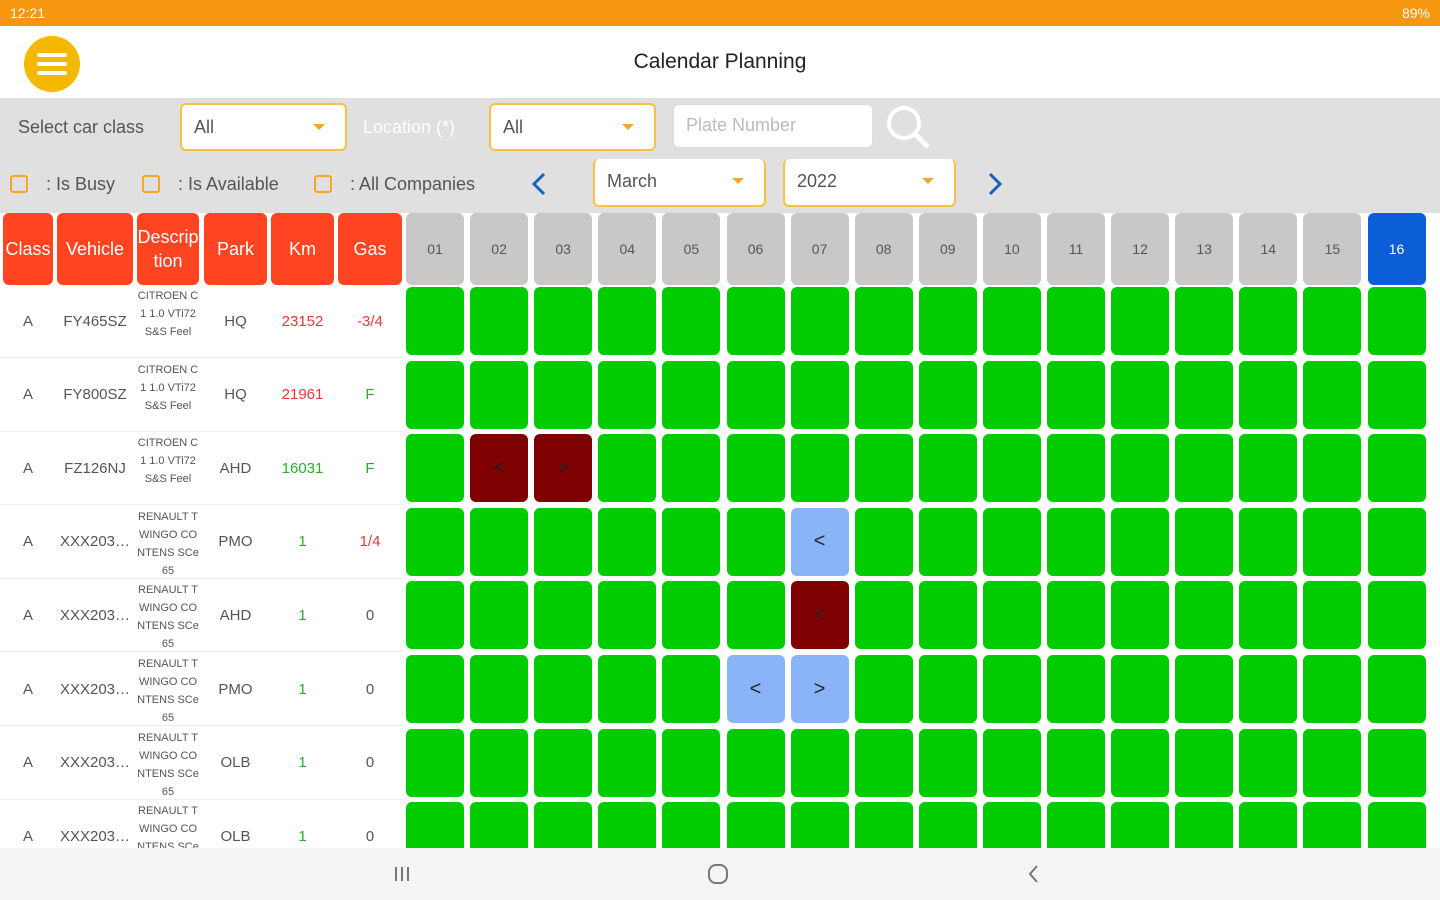 The height and width of the screenshot is (900, 1440). Describe the element at coordinates (718, 874) in the screenshot. I see `home-button` at that location.